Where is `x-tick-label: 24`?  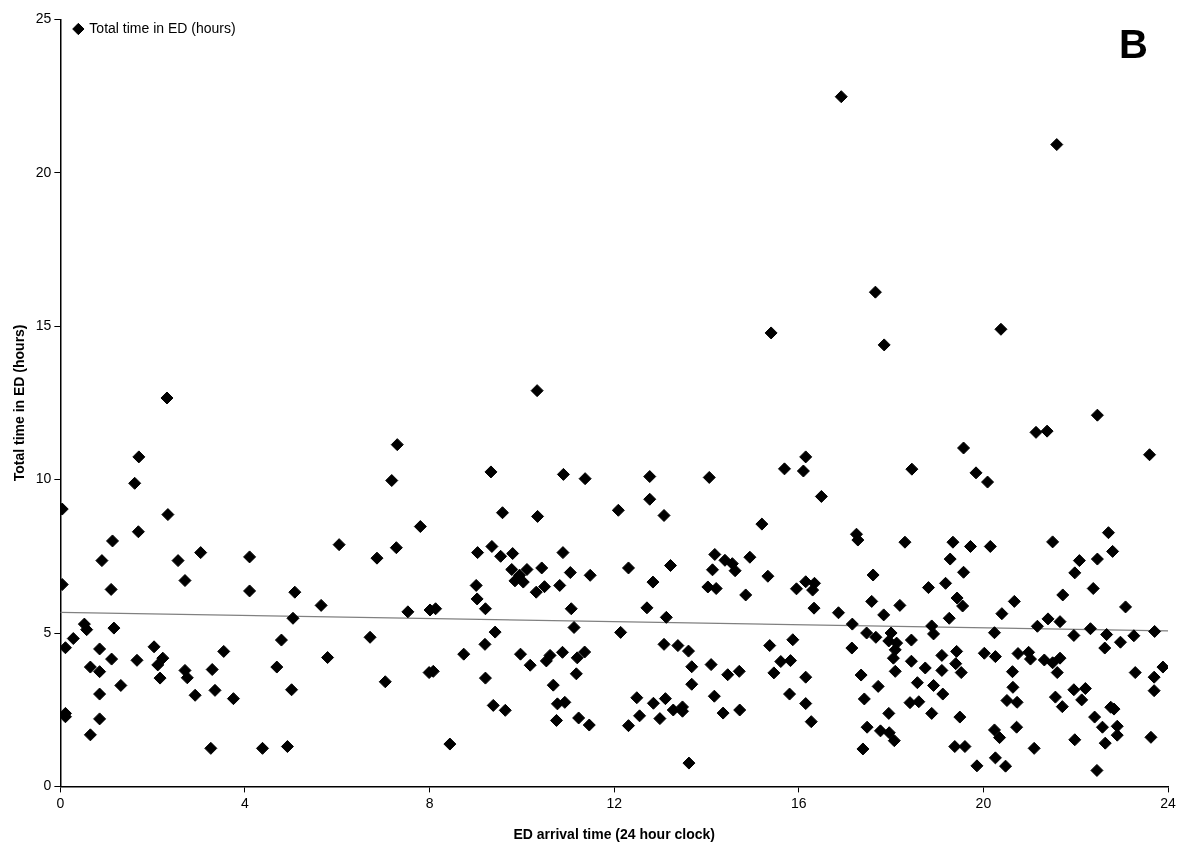
x-tick-label: 24 is located at coordinates (1168, 802).